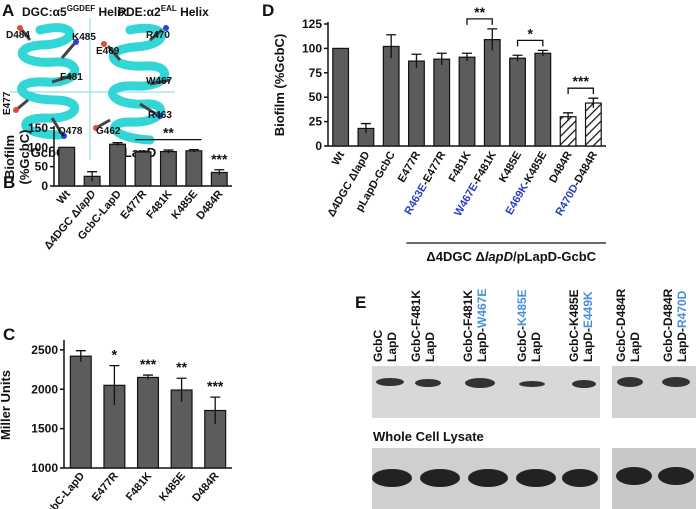 Image resolution: width=700 pixels, height=509 pixels. I want to click on x-tick-label: E477R, so click(409, 166).